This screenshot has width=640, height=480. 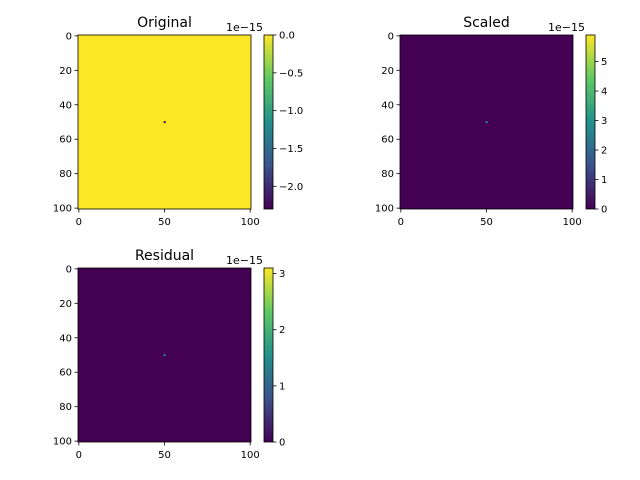 I want to click on colorbar-tick-label: −1.5, so click(x=291, y=149).